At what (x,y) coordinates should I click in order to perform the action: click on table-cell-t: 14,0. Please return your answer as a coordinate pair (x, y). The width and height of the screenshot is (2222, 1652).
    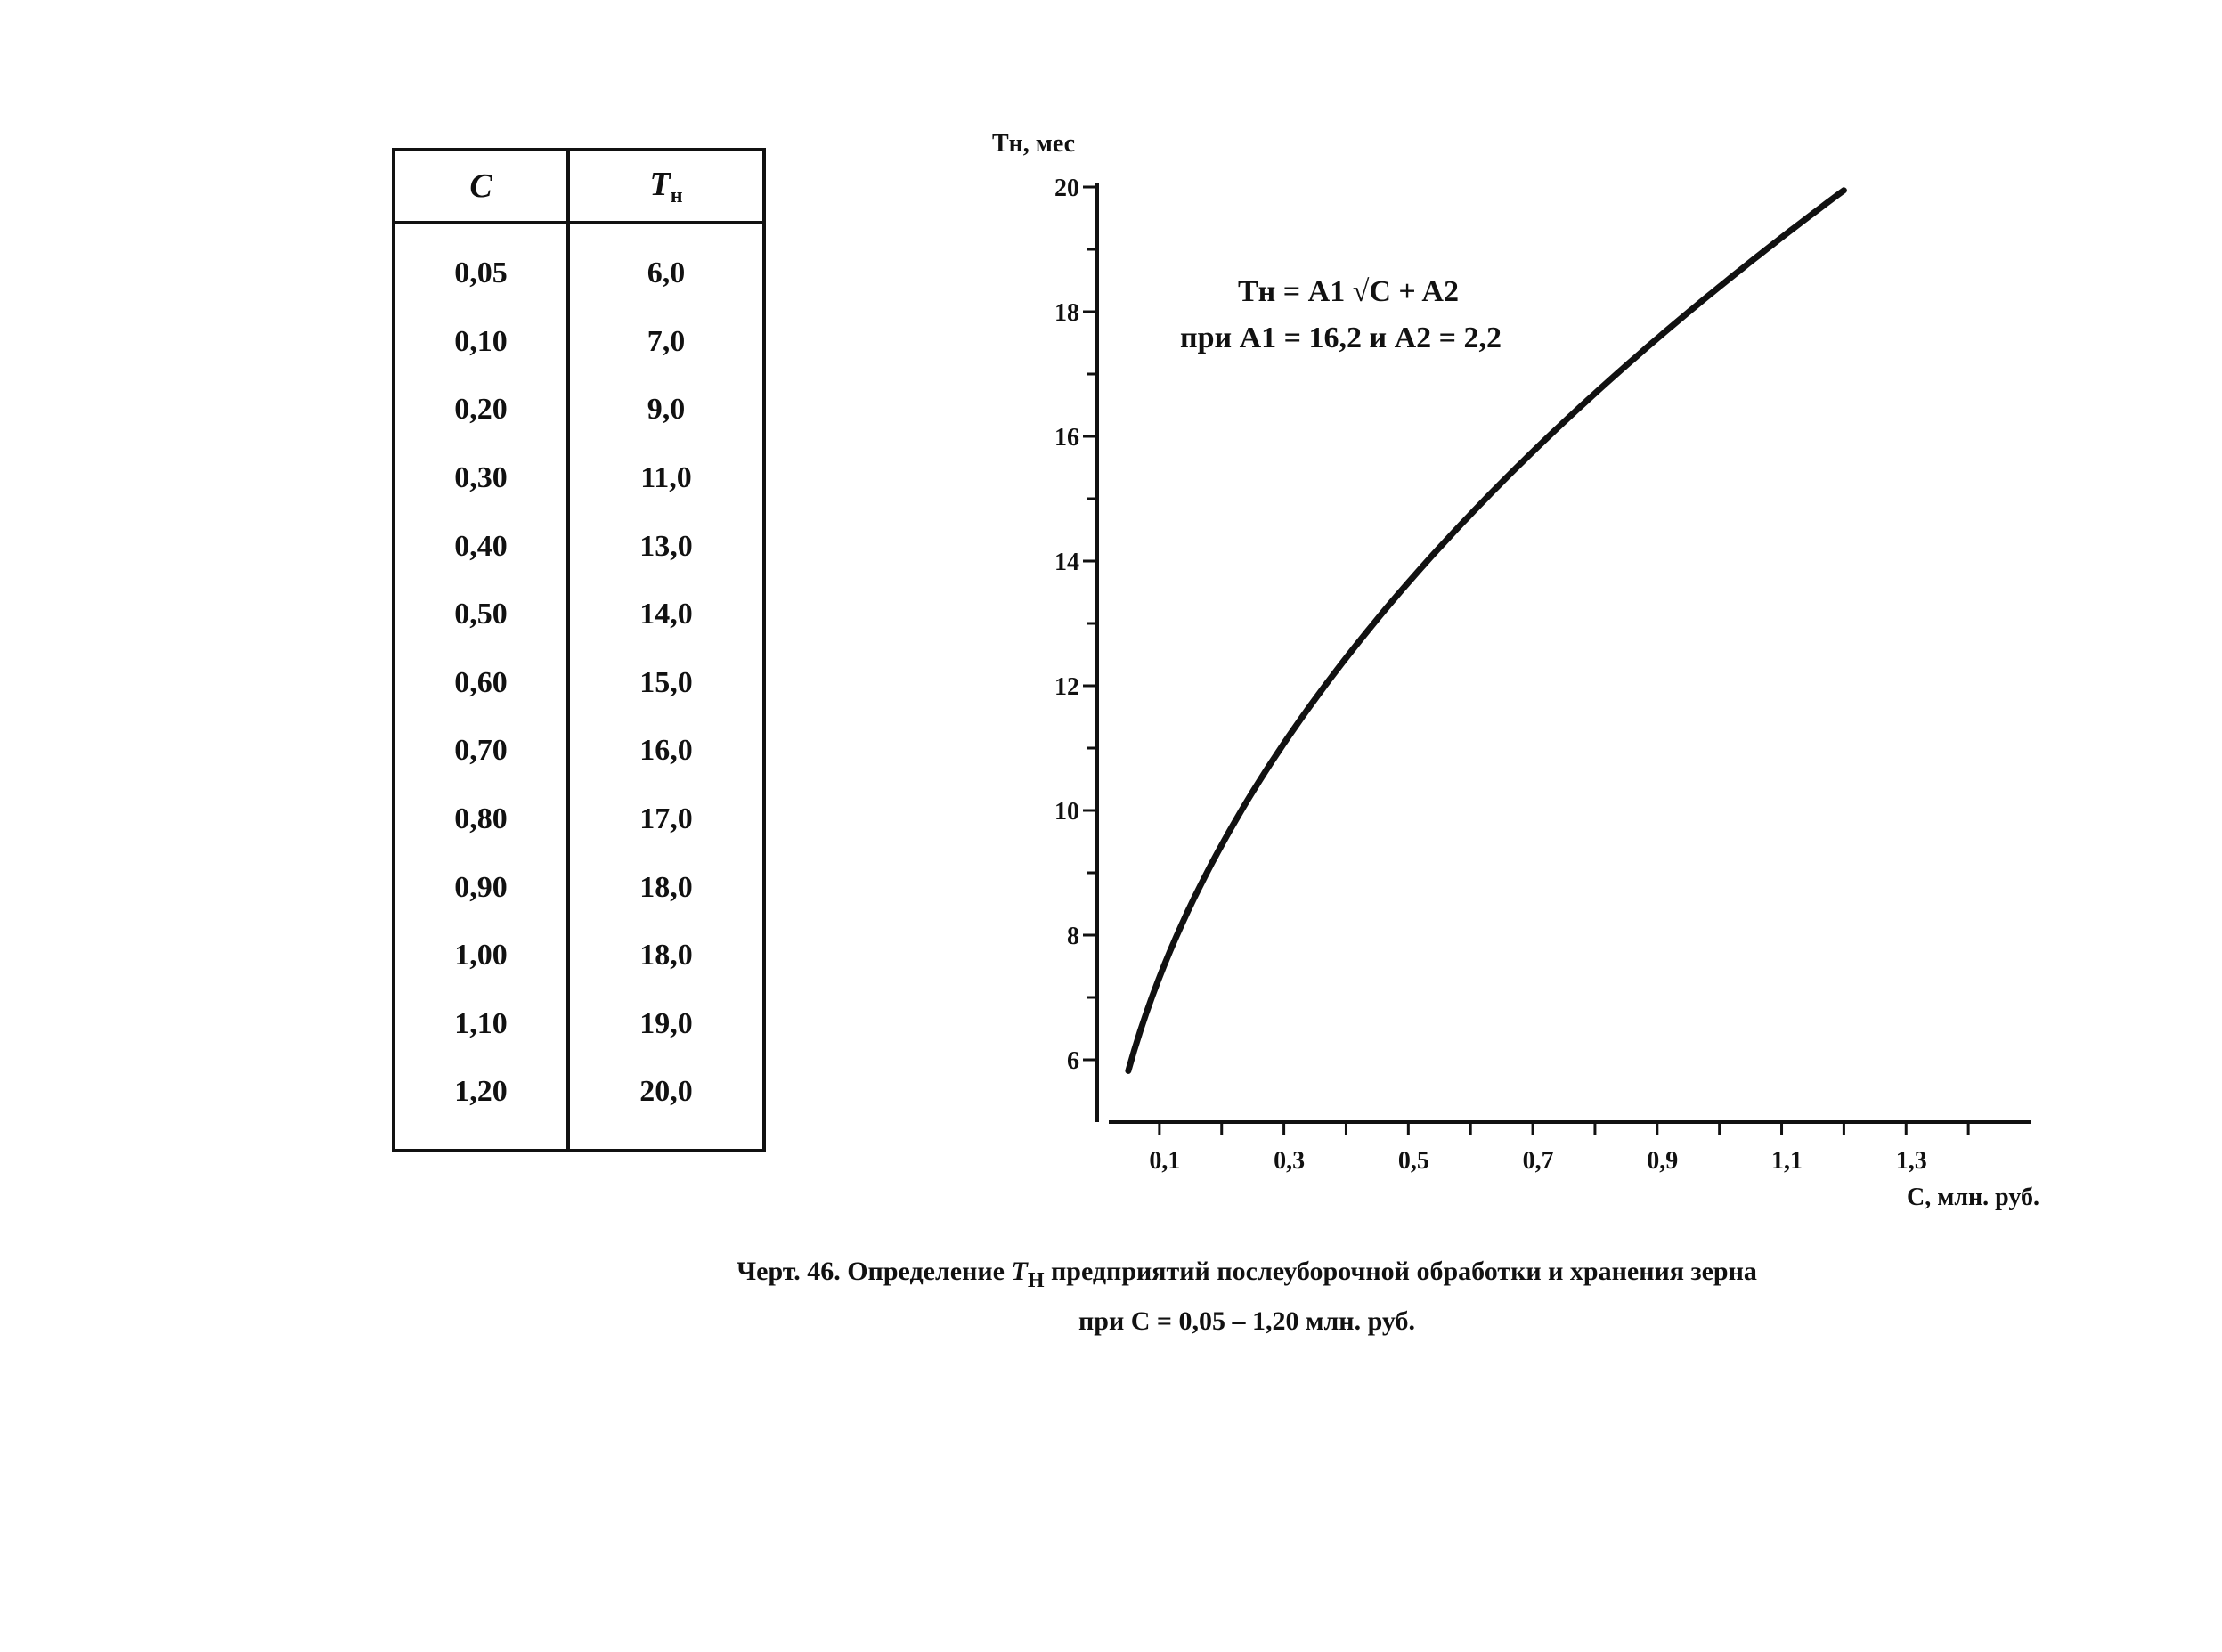
    Looking at the image, I should click on (666, 614).